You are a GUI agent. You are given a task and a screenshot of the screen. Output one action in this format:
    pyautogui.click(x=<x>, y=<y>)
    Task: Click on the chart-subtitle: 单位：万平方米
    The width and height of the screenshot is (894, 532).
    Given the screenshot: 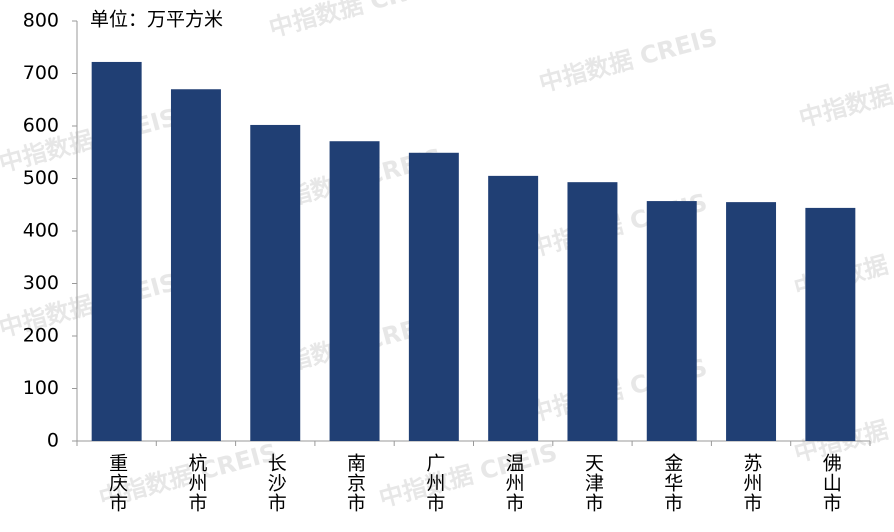 What is the action you would take?
    pyautogui.click(x=156, y=20)
    